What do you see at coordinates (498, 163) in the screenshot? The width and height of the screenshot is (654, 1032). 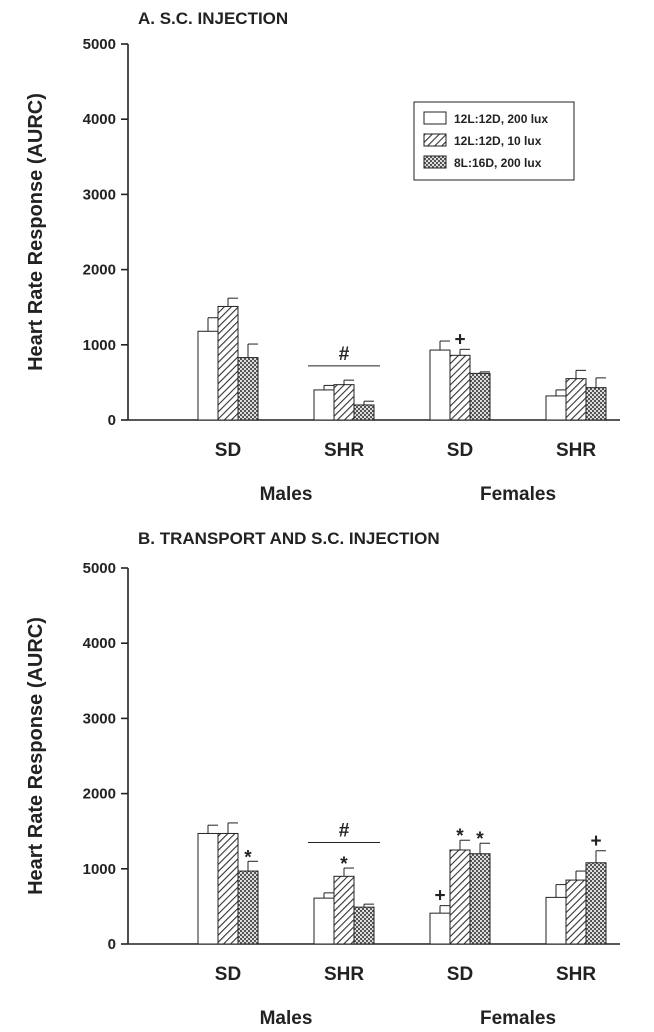 I see `legend-label: 8L:16D, 200 lux` at bounding box center [498, 163].